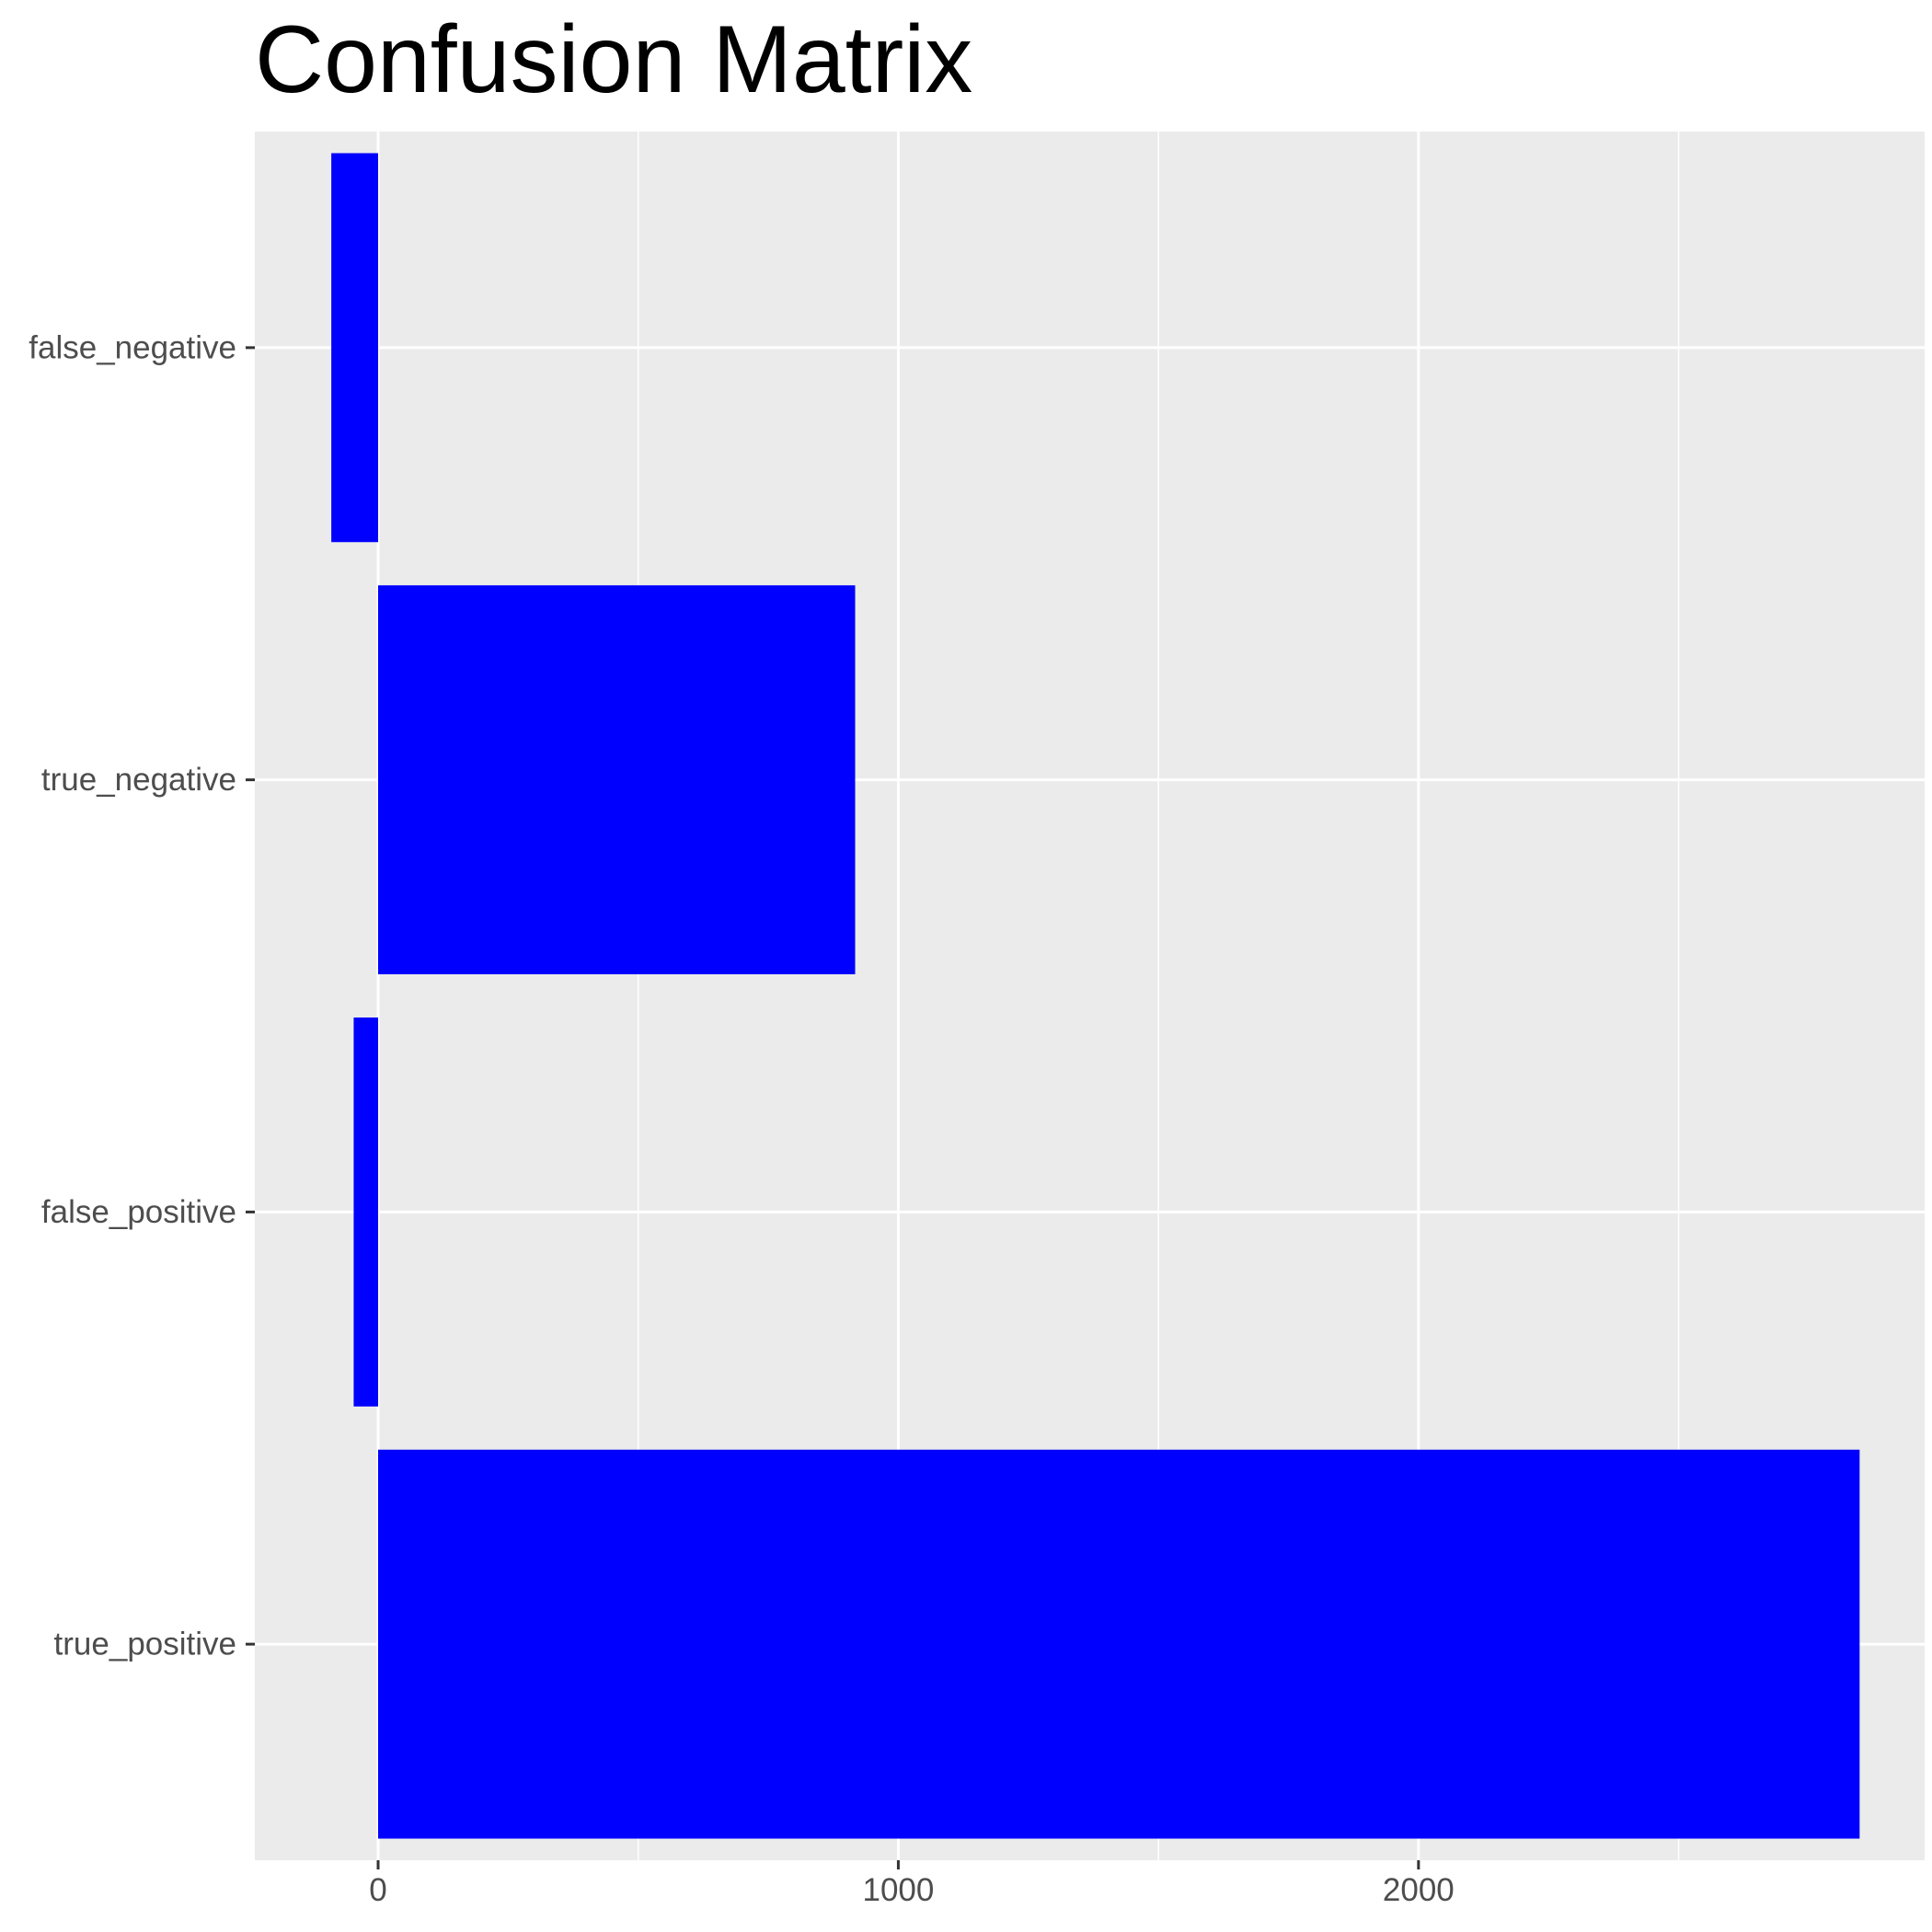 The height and width of the screenshot is (1932, 1932). What do you see at coordinates (132, 347) in the screenshot?
I see `y-tick-label: false_negative` at bounding box center [132, 347].